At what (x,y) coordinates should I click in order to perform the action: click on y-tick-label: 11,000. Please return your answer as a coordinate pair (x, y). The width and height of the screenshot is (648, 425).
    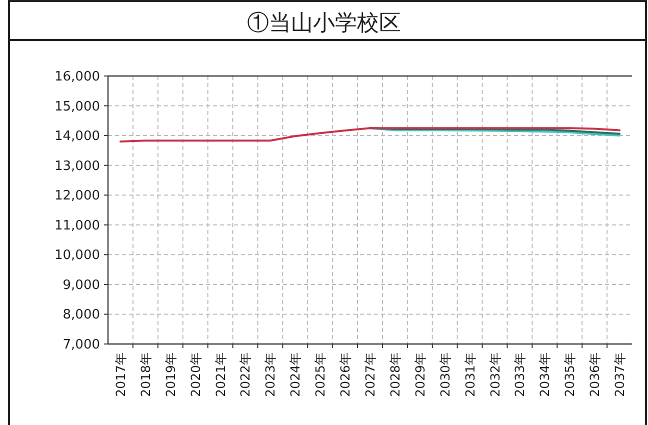
    Looking at the image, I should click on (77, 226).